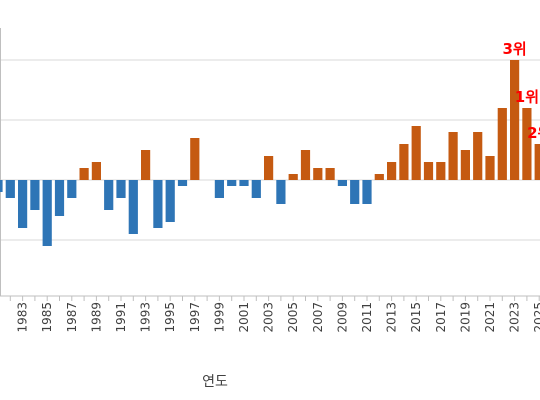 This screenshot has height=400, width=540. What do you see at coordinates (527, 144) in the screenshot?
I see `bar-2024` at bounding box center [527, 144].